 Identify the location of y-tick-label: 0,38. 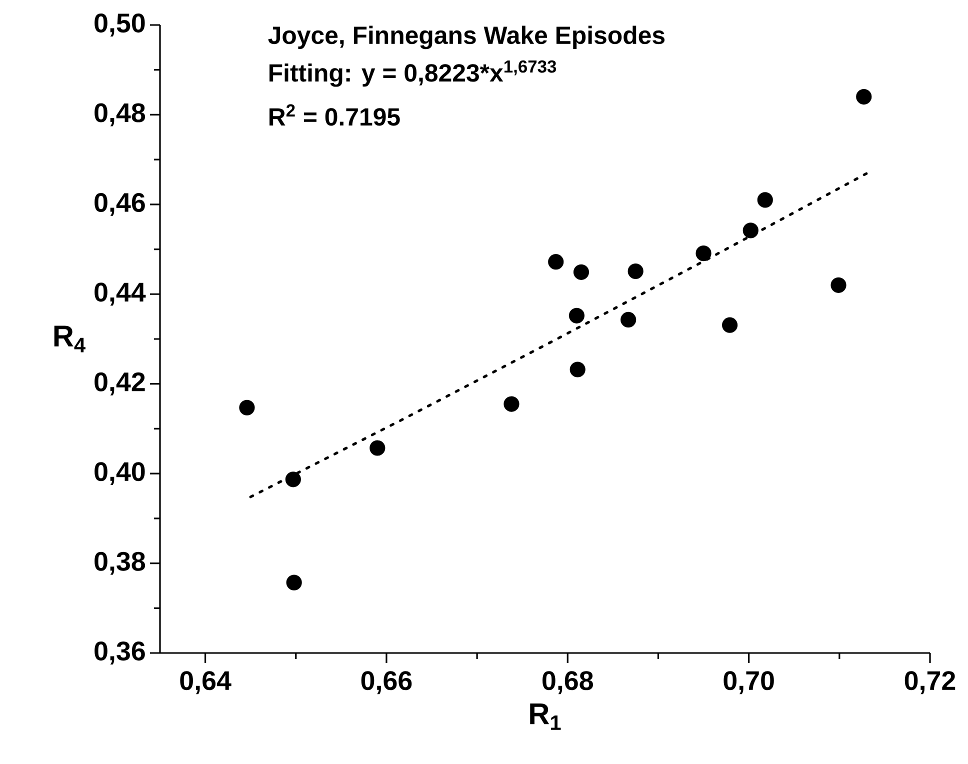
(120, 563).